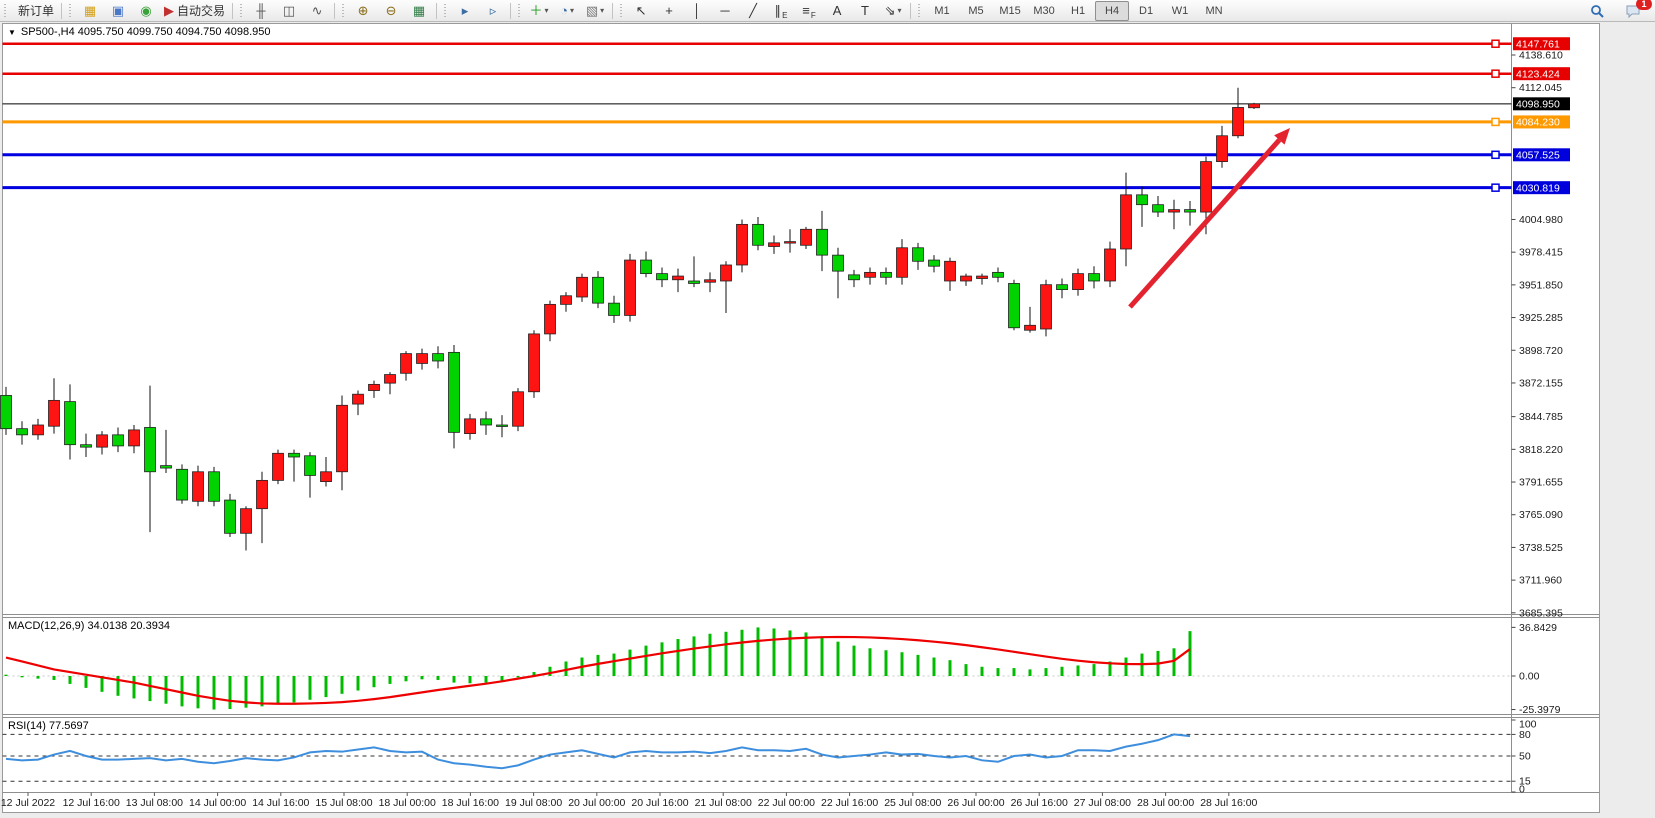  Describe the element at coordinates (893, 11) in the screenshot. I see `arrows-button: ⇘ ▾` at that location.